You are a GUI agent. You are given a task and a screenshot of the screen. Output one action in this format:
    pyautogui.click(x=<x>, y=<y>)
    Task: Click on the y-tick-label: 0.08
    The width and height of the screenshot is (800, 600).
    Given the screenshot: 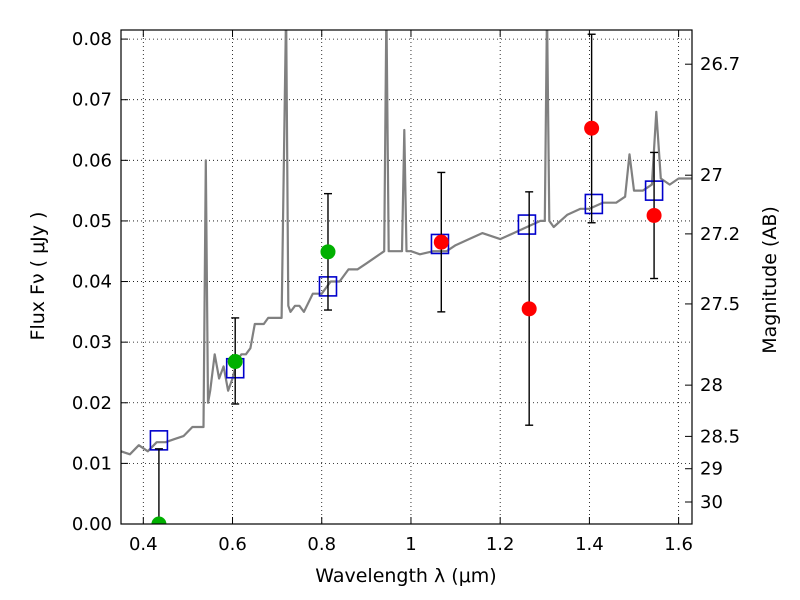 What is the action you would take?
    pyautogui.click(x=92, y=39)
    